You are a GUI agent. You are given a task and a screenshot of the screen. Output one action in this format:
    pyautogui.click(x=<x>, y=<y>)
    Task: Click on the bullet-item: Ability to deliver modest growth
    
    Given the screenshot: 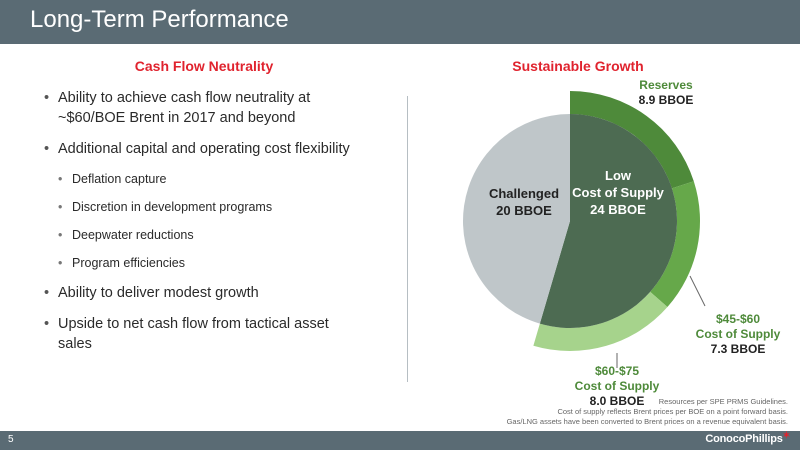 What is the action you would take?
    pyautogui.click(x=204, y=293)
    